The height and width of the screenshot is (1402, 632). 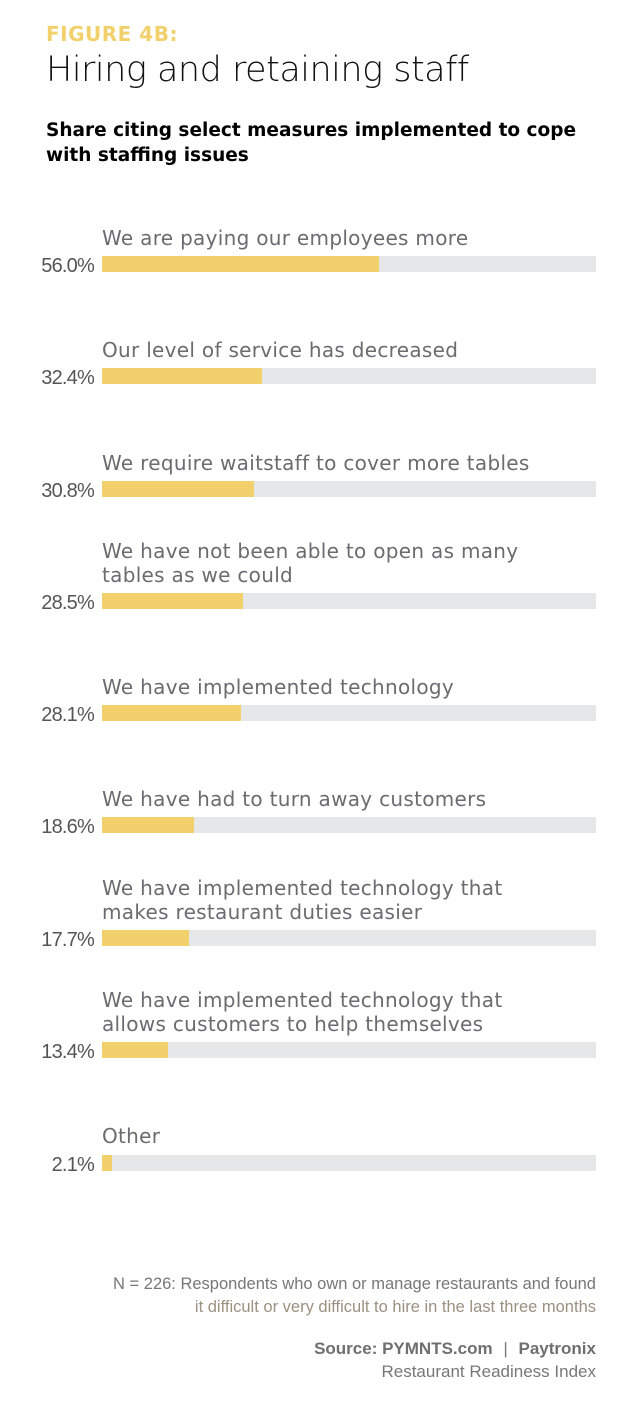 I want to click on bar-value: 30.8%, so click(x=68, y=491).